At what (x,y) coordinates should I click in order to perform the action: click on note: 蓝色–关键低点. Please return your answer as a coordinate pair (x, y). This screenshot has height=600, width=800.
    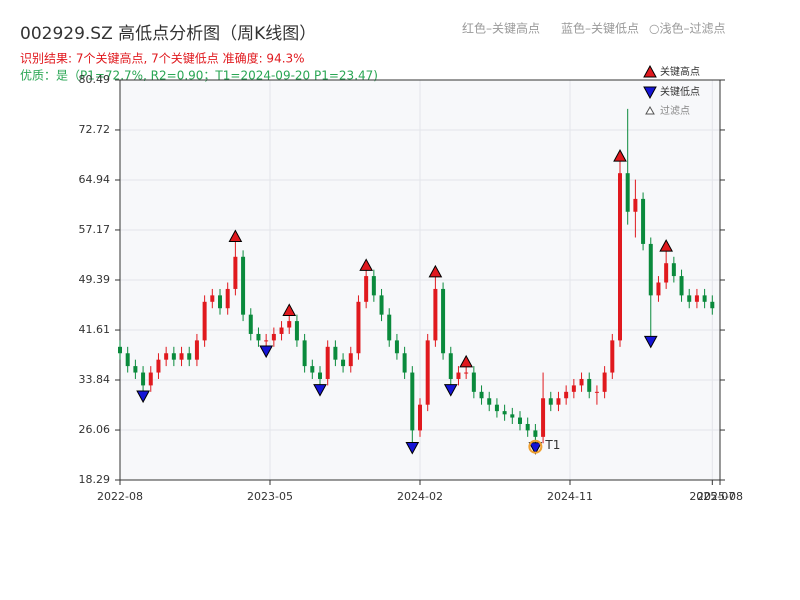
    Looking at the image, I should click on (600, 29).